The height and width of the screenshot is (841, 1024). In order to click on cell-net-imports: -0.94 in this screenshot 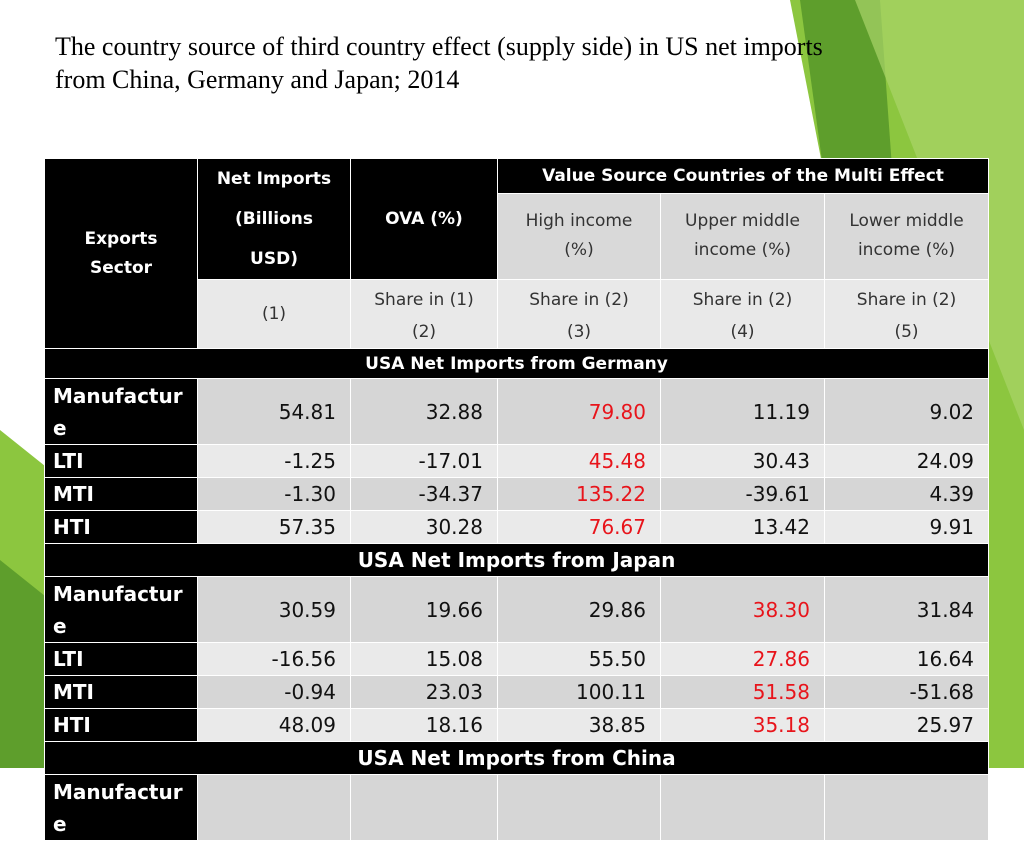, I will do `click(274, 692)`.